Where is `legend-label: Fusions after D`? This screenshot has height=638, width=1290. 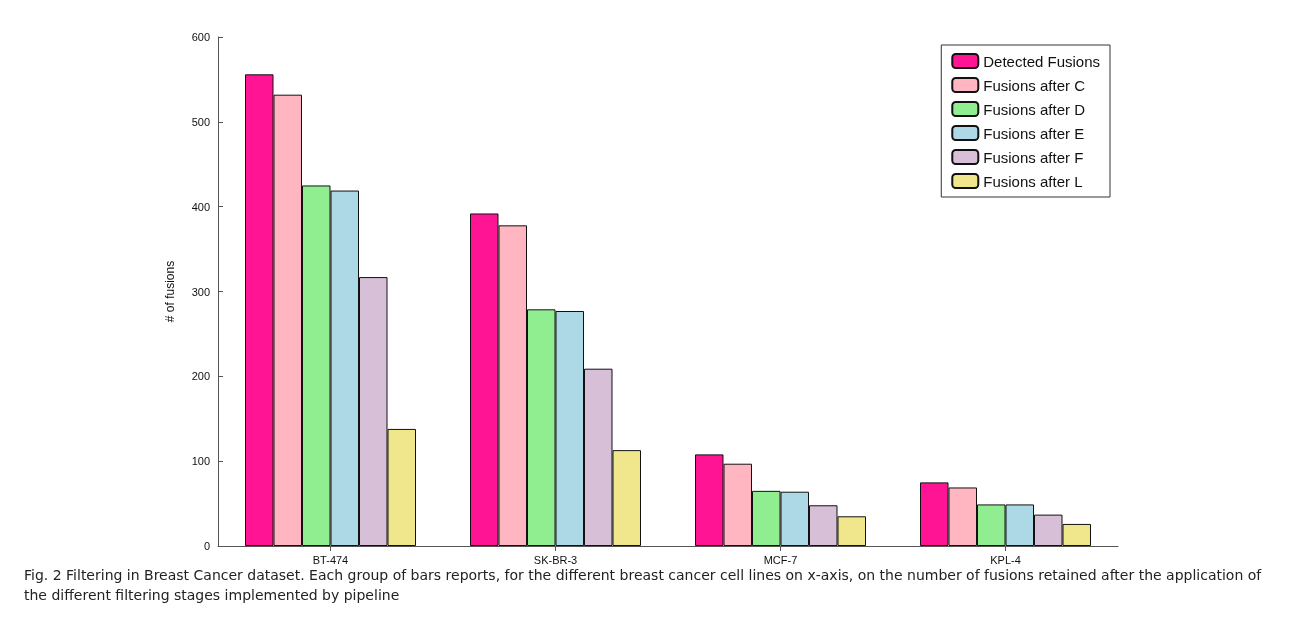 legend-label: Fusions after D is located at coordinates (1034, 109).